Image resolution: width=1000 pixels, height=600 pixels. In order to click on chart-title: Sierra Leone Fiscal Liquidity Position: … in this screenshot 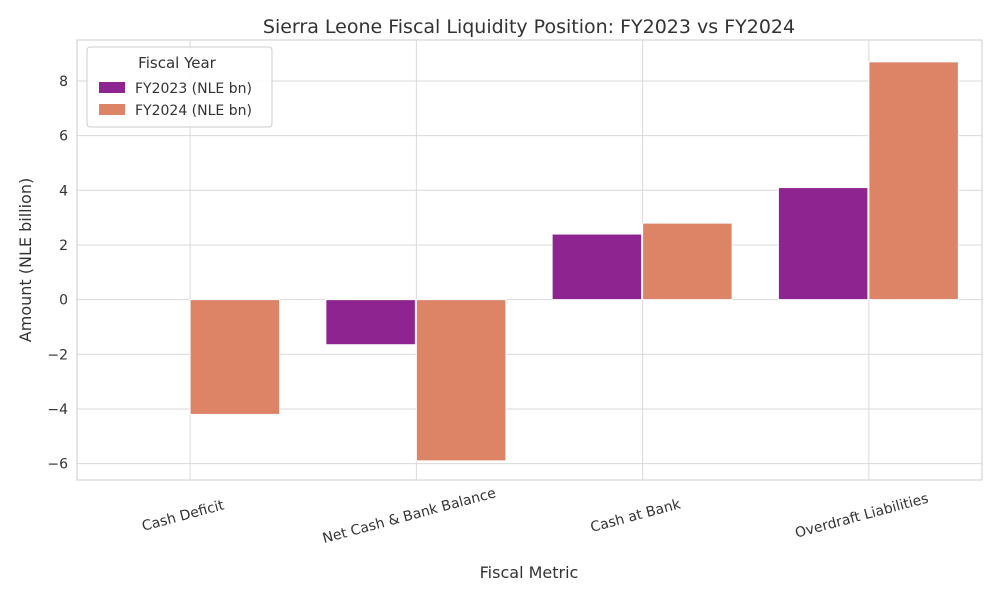, I will do `click(529, 27)`.